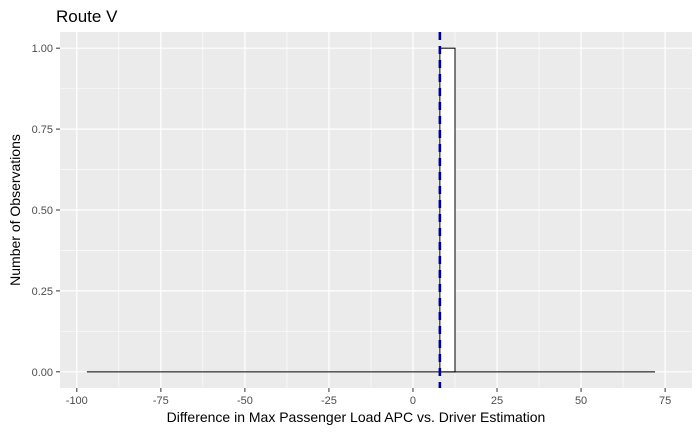 This screenshot has width=700, height=432. Describe the element at coordinates (497, 401) in the screenshot. I see `x-tick-label: 25` at that location.